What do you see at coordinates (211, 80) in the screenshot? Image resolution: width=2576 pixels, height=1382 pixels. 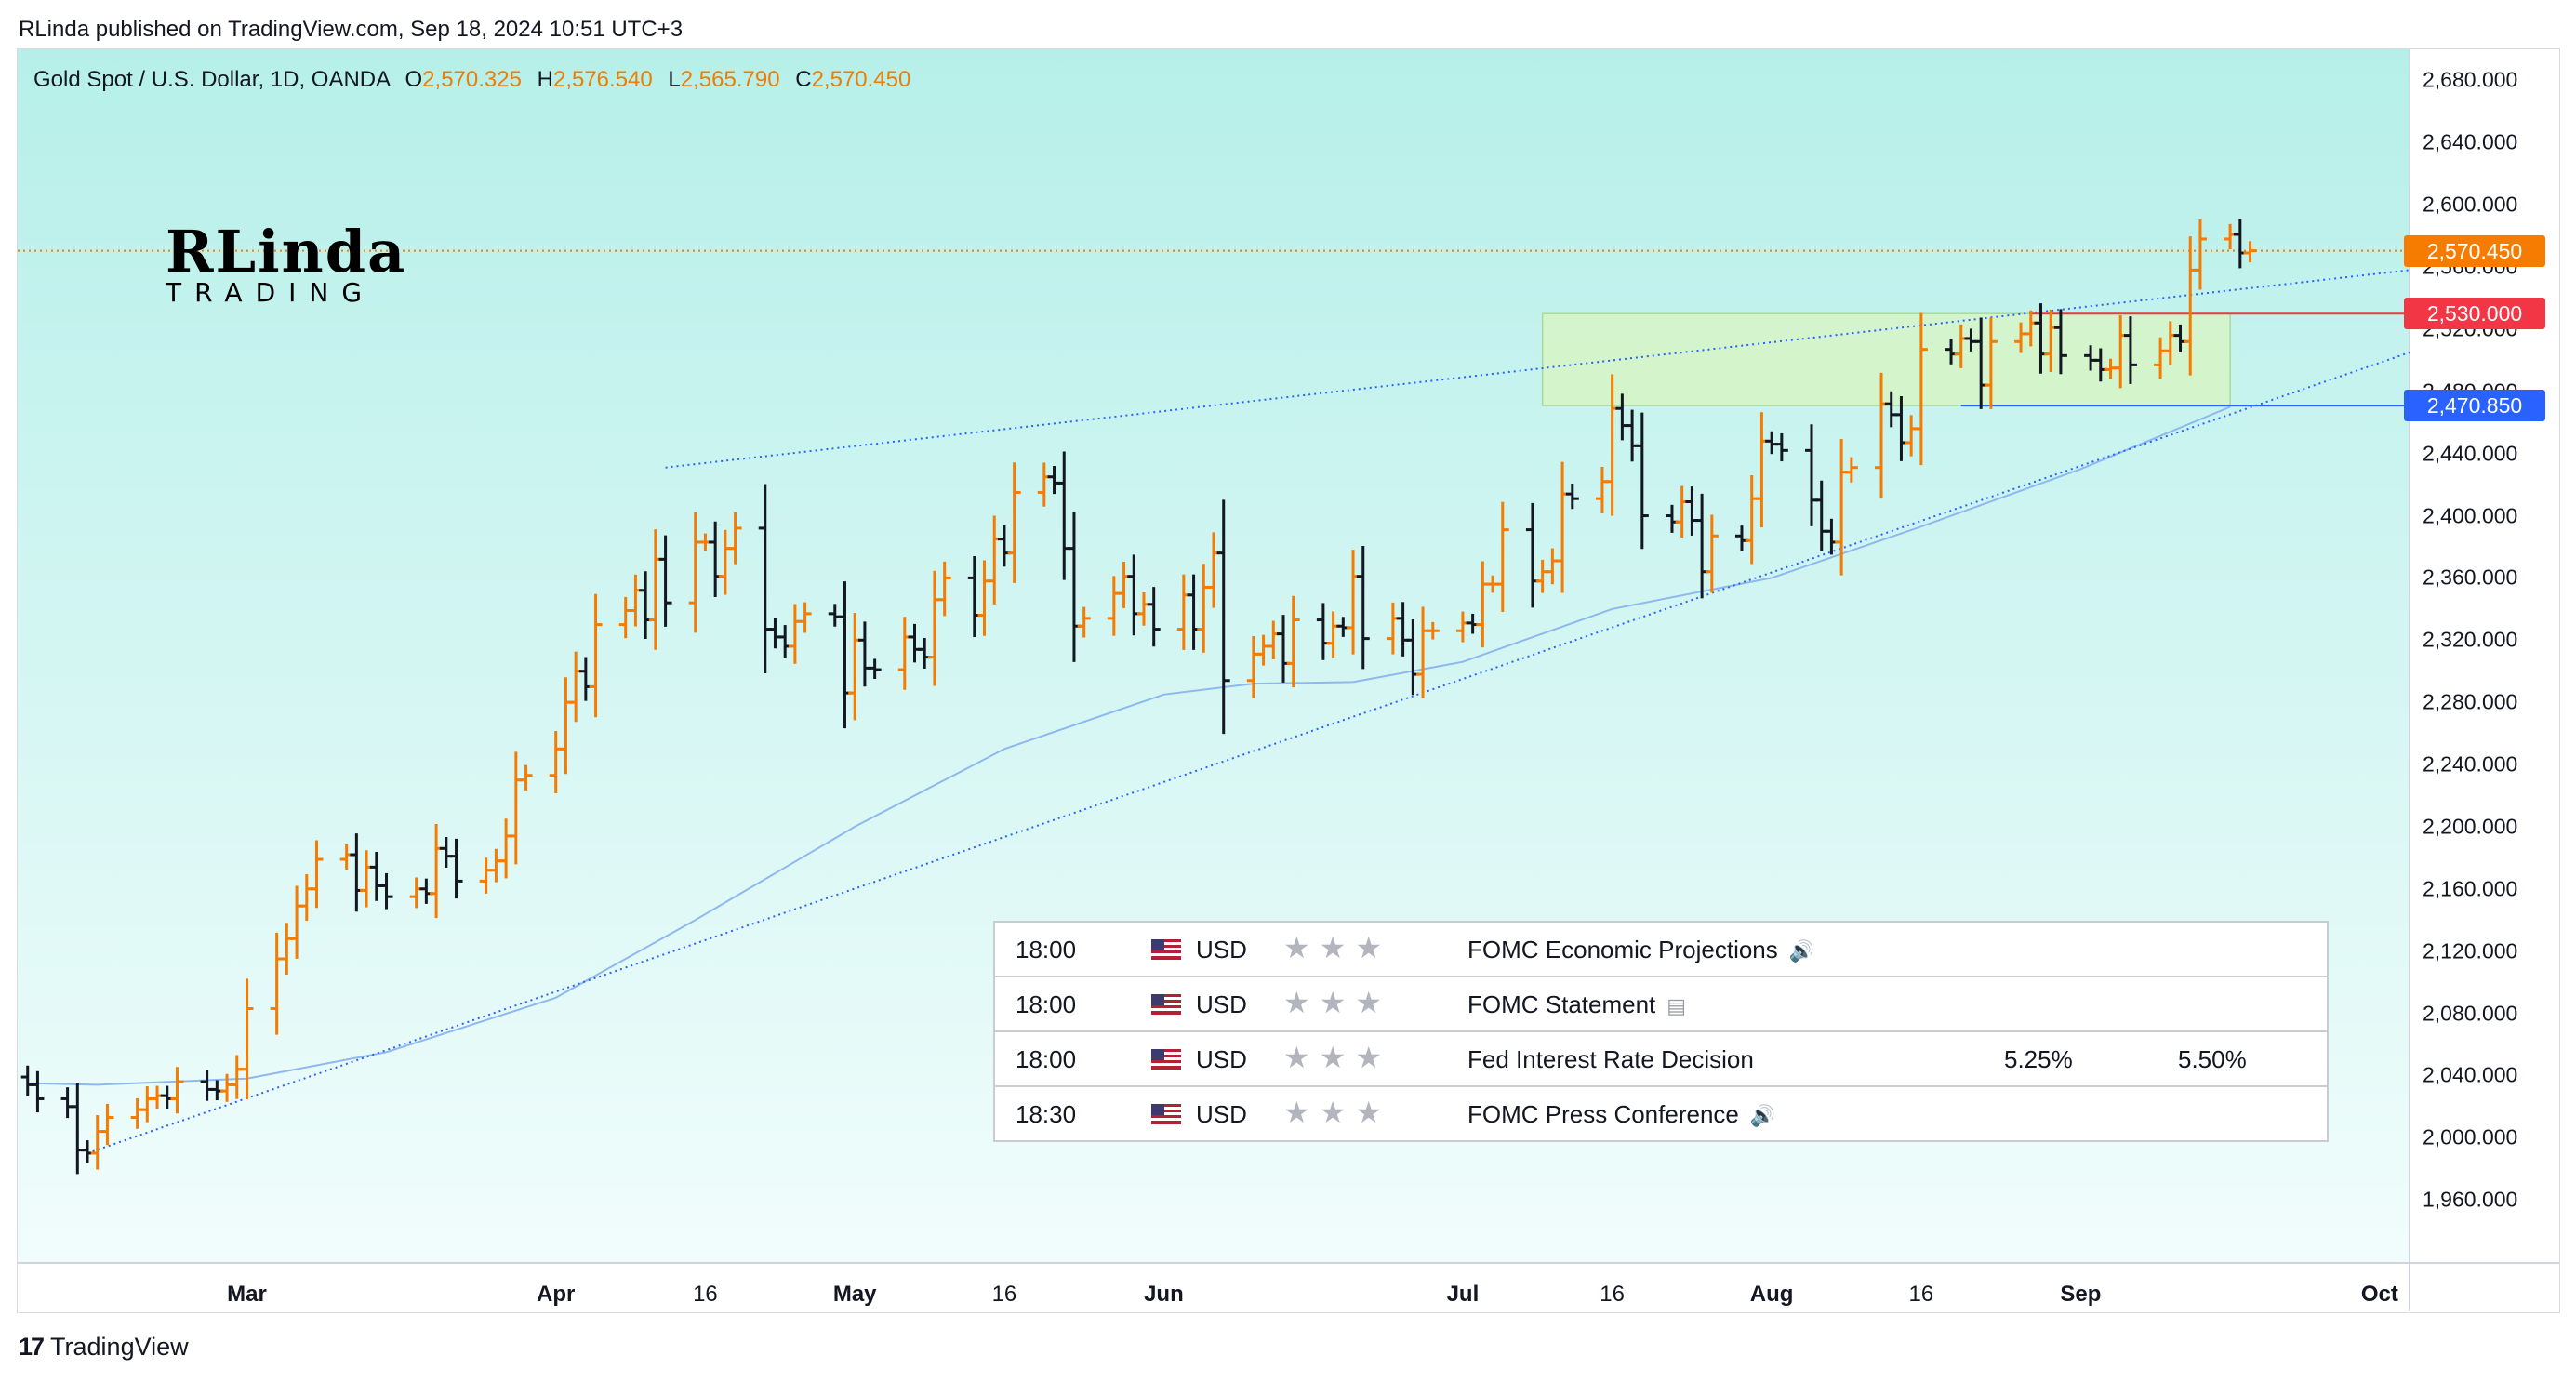 I see `symbol-title: Gold Spot / U.S. Dollar, 1D, OANDA` at bounding box center [211, 80].